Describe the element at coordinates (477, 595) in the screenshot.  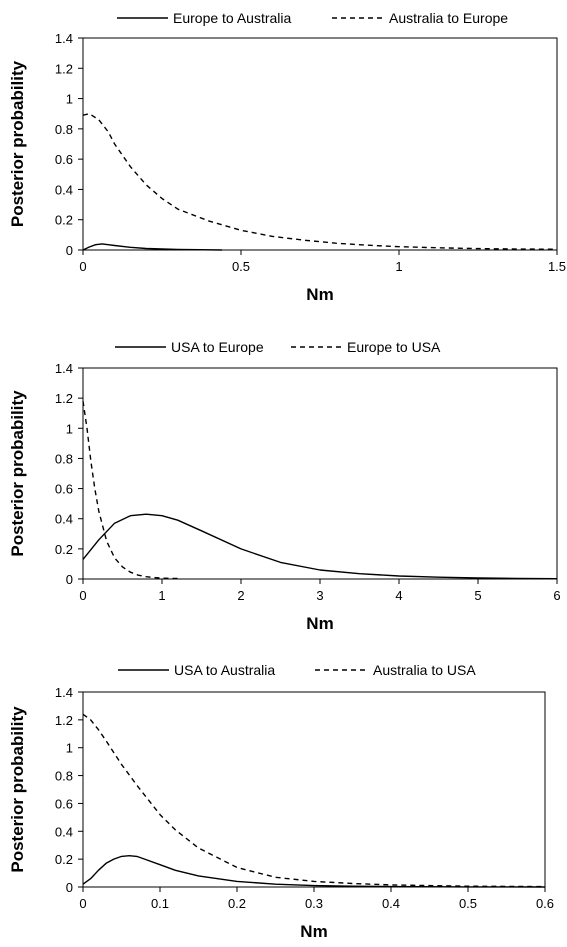
I see `x-tick-label: 5` at that location.